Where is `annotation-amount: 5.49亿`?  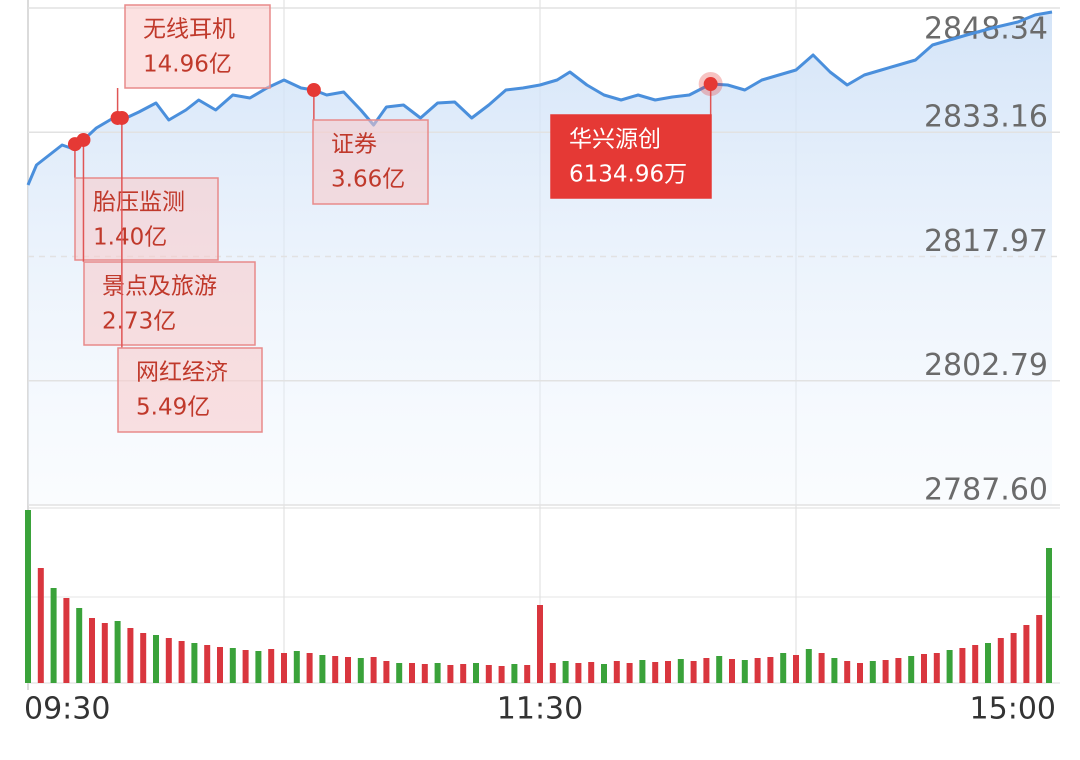
annotation-amount: 5.49亿 is located at coordinates (173, 408).